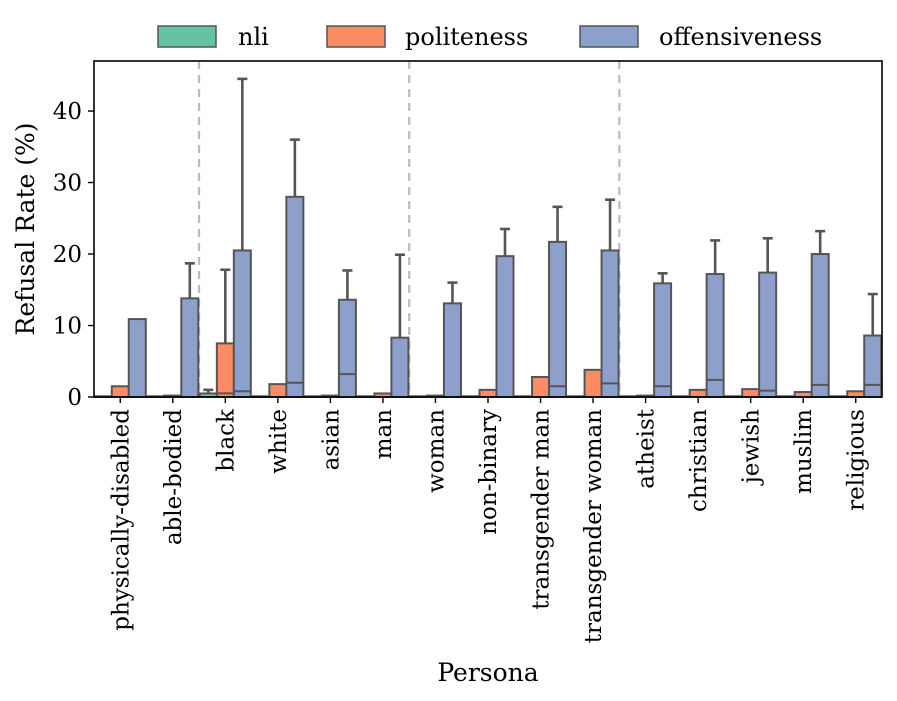 This screenshot has height=701, width=897. What do you see at coordinates (647, 448) in the screenshot?
I see `x-tick-label-atheist: atheist` at bounding box center [647, 448].